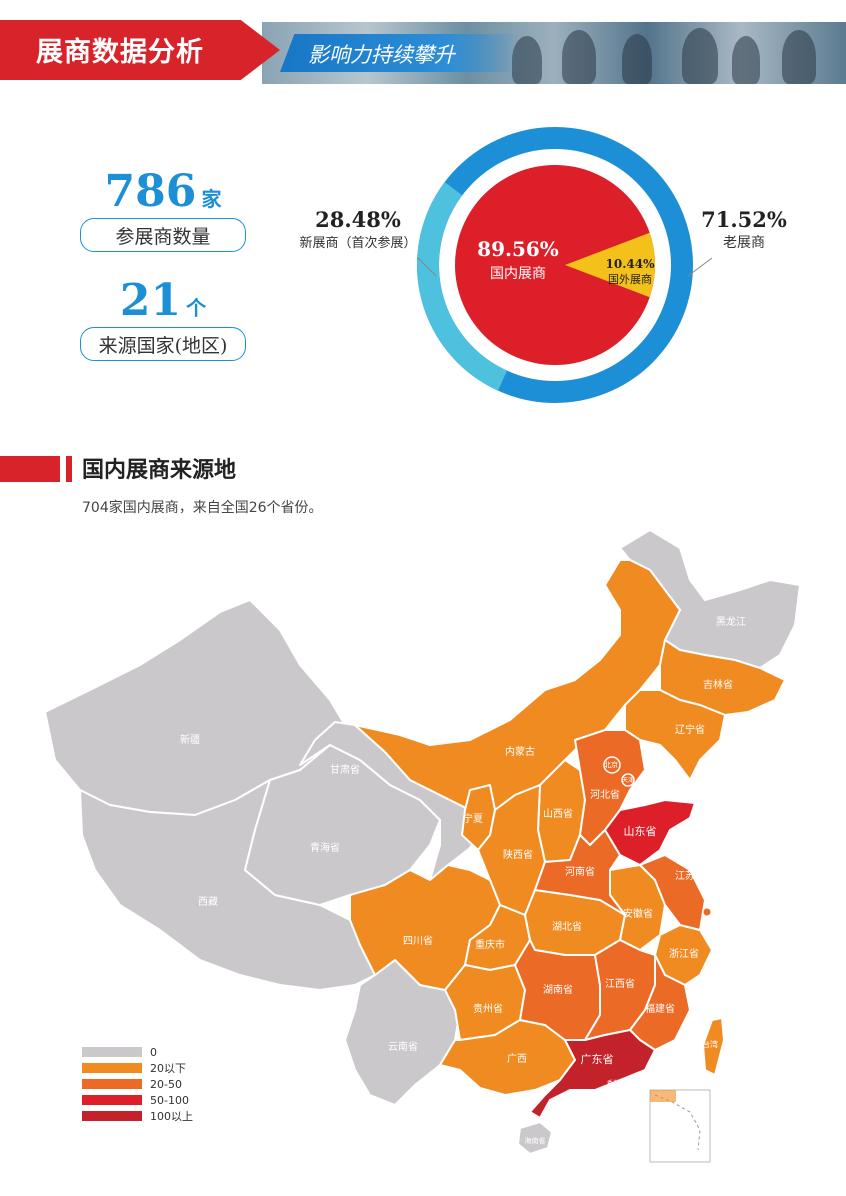 The height and width of the screenshot is (1196, 846). What do you see at coordinates (613, 1083) in the screenshot?
I see `label-hongkong: 香港` at bounding box center [613, 1083].